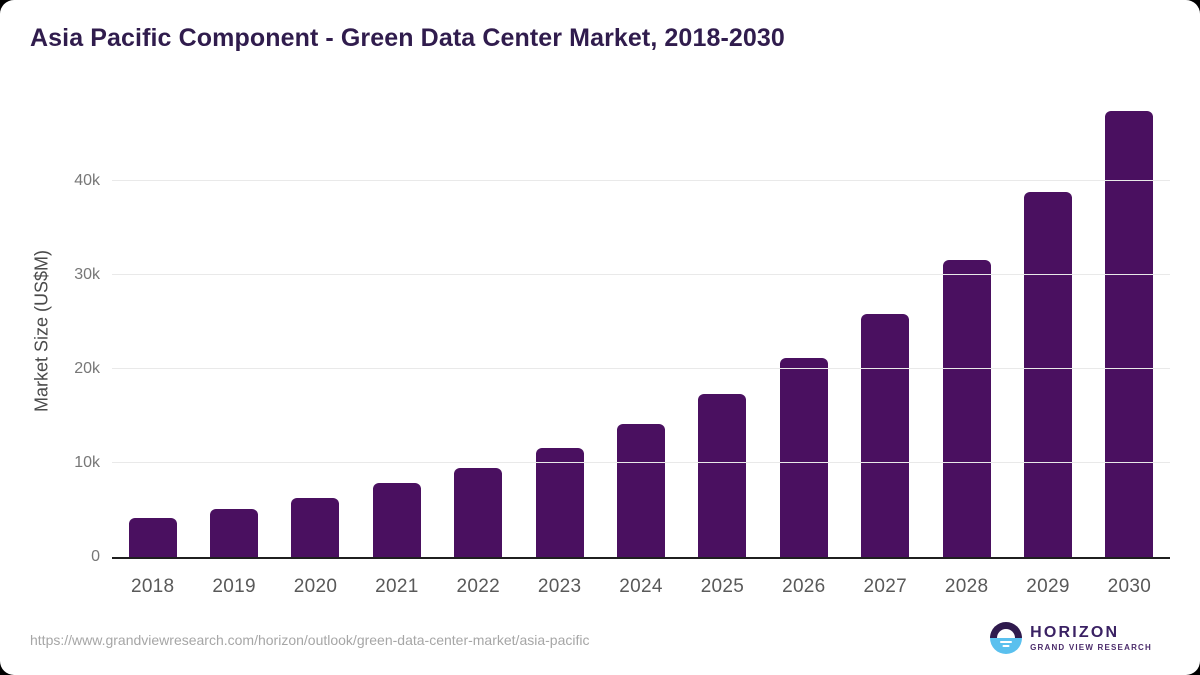 The image size is (1200, 675). Describe the element at coordinates (722, 586) in the screenshot. I see `x-axis-label-2025: 2025` at that location.